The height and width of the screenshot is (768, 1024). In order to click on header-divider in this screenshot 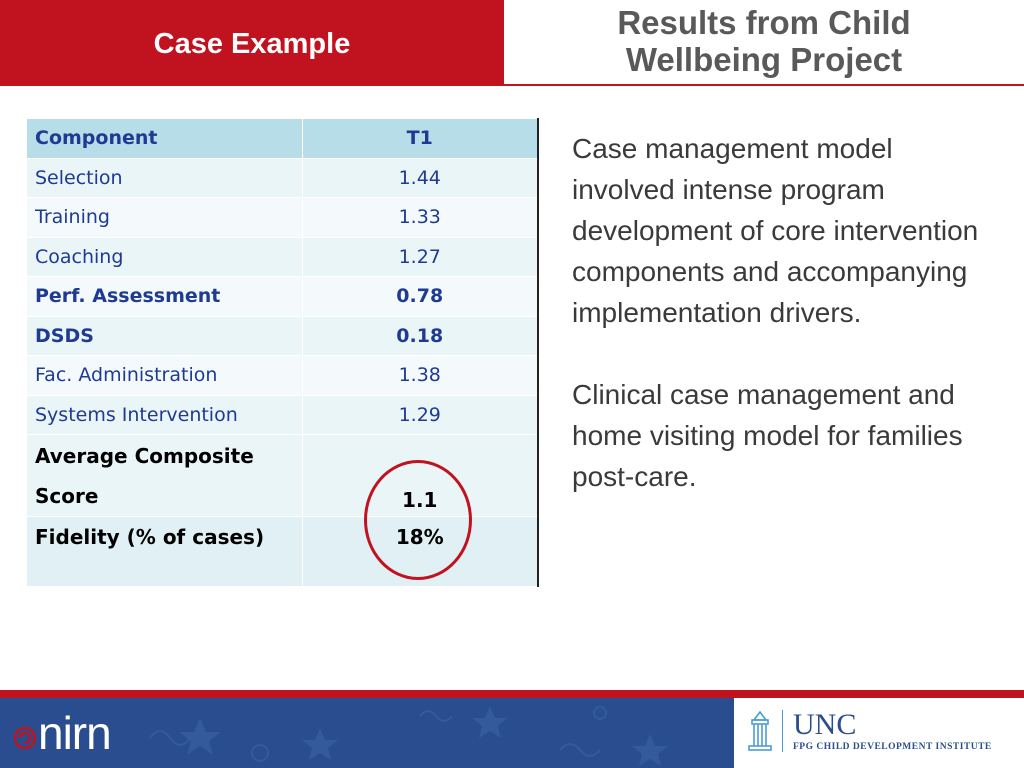, I will do `click(764, 85)`.